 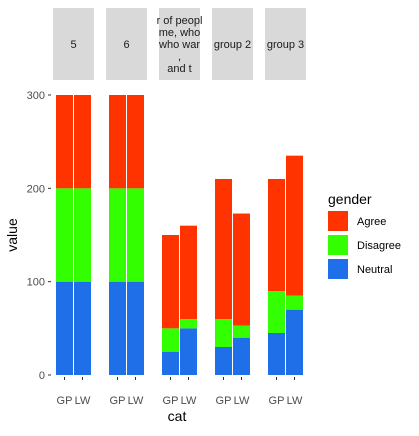 What do you see at coordinates (180, 21) in the screenshot?
I see `facet-strip-label: r of peopl` at bounding box center [180, 21].